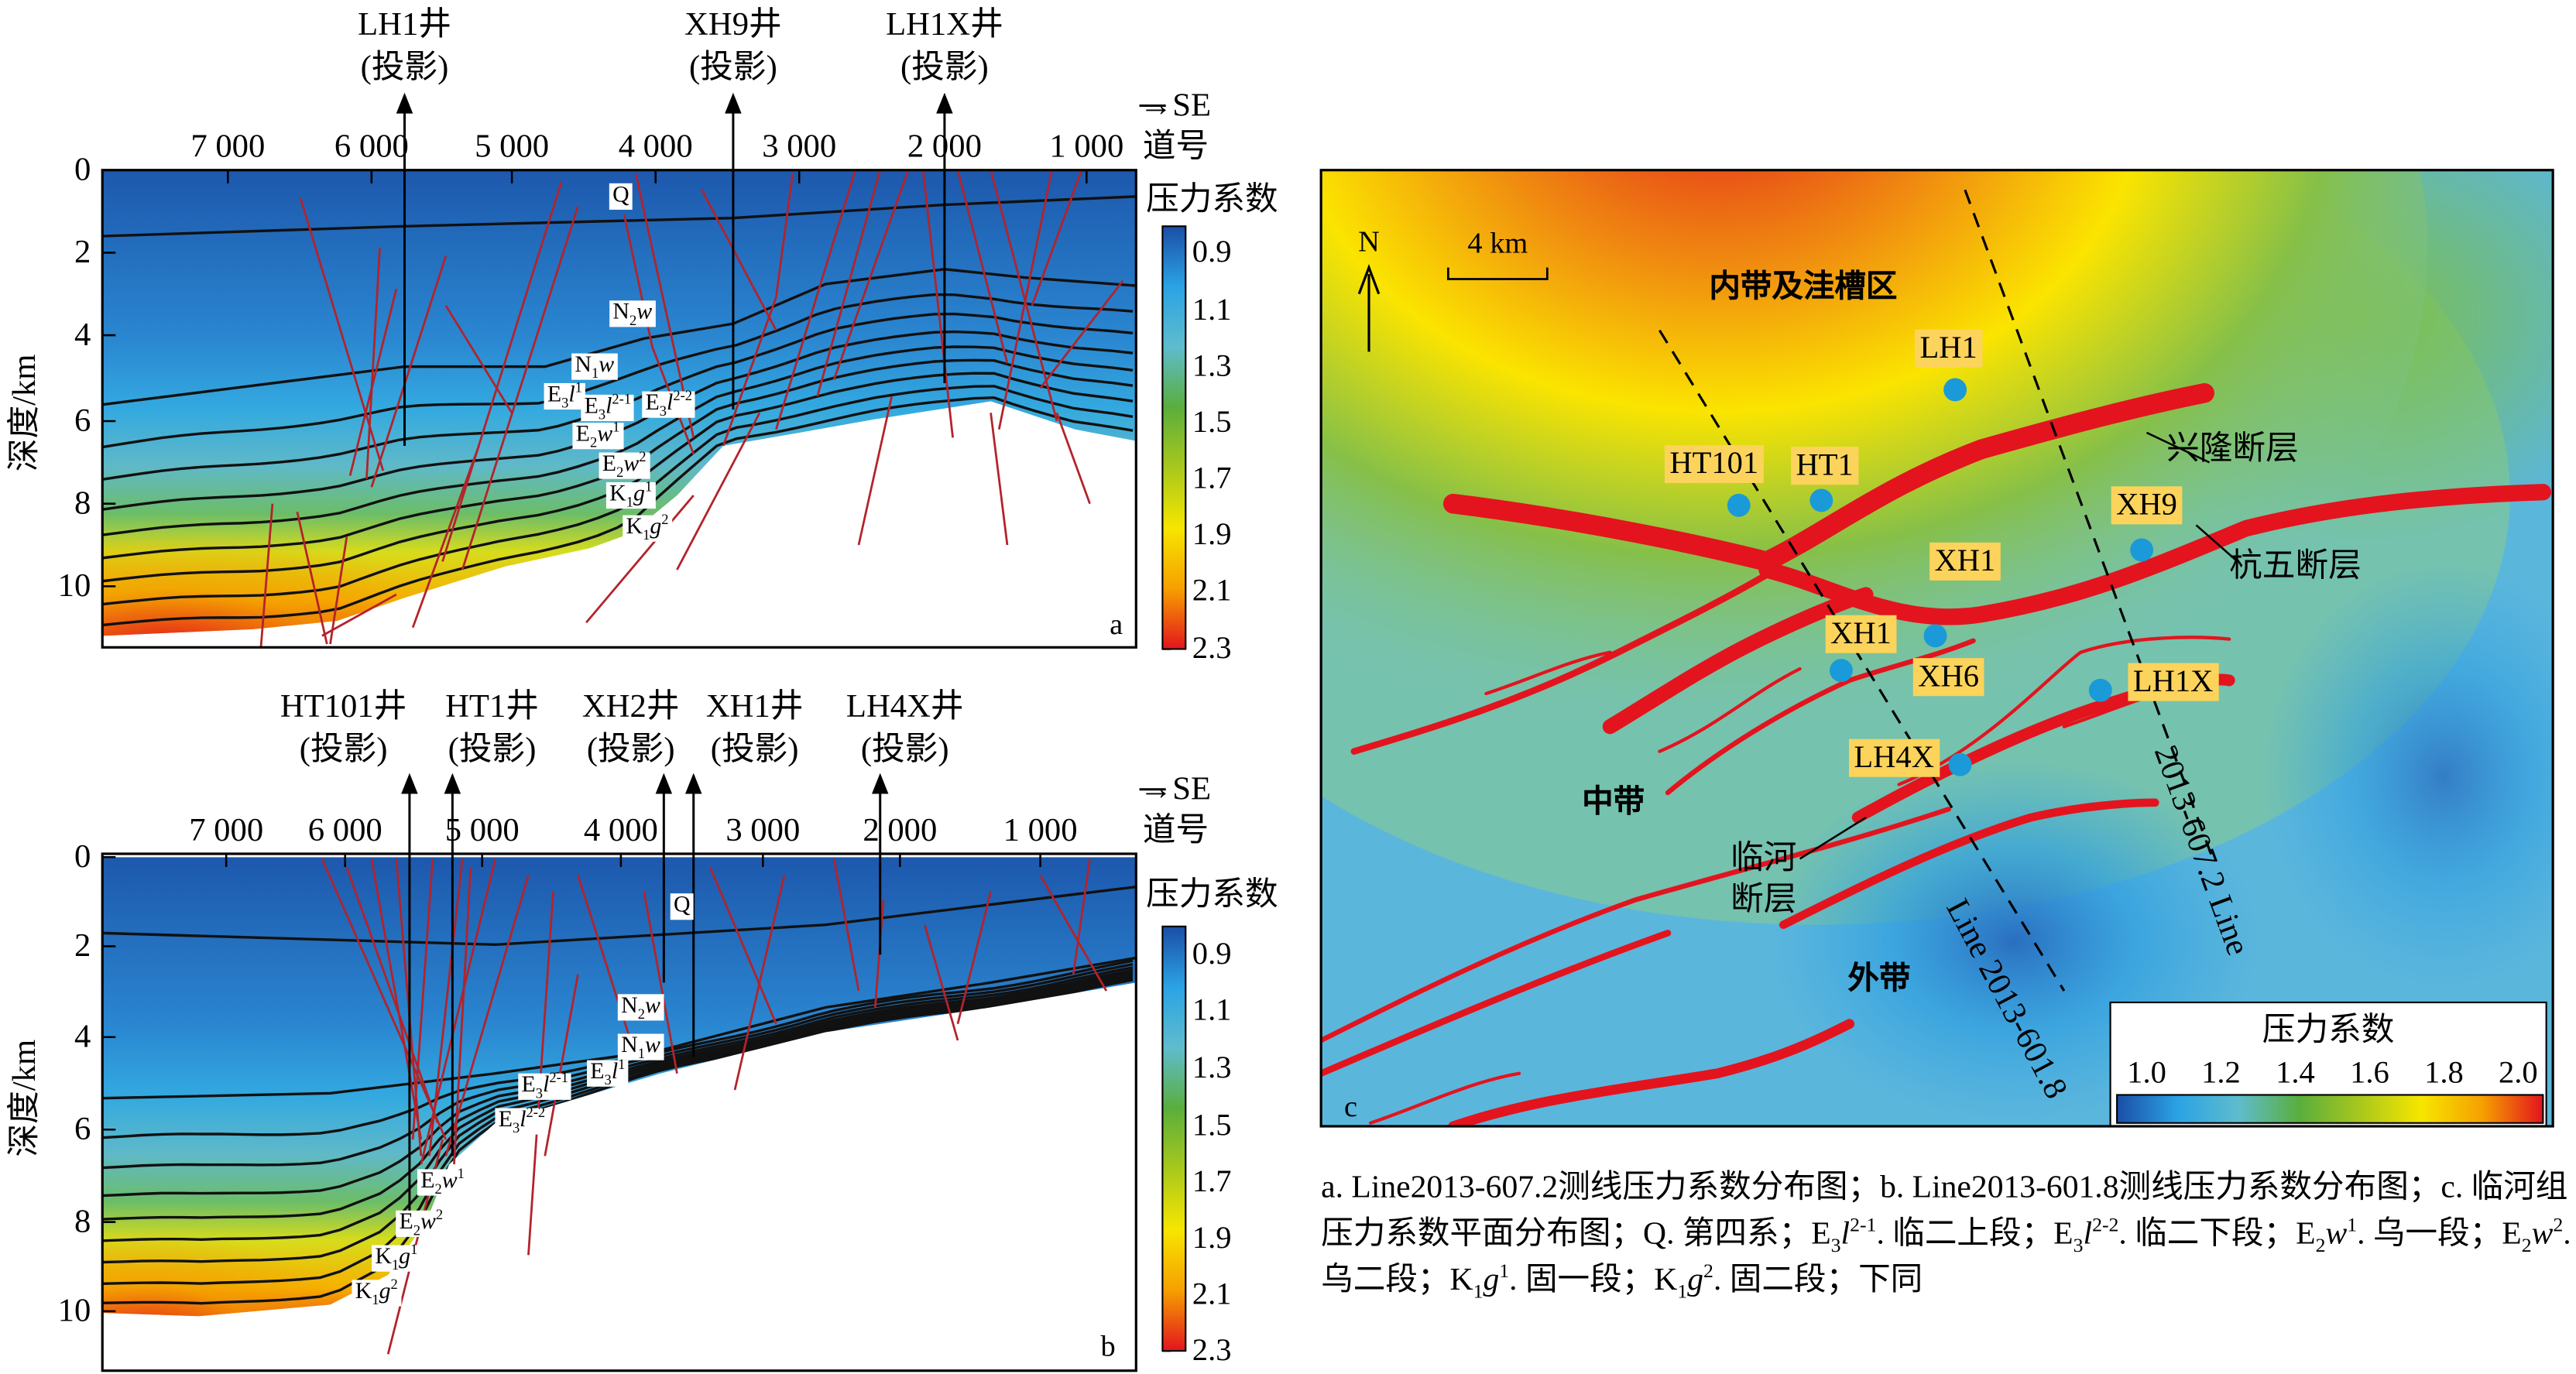 The height and width of the screenshot is (1374, 2576). Describe the element at coordinates (621, 196) in the screenshot. I see `formation-label: Q` at that location.